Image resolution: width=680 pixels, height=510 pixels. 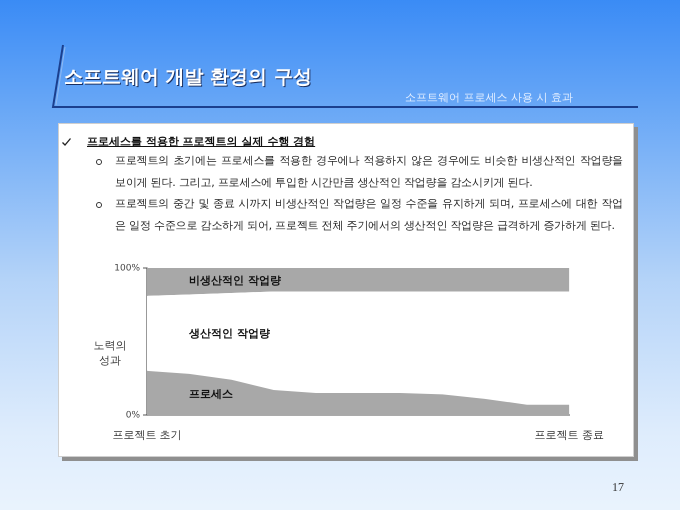 I want to click on text: 17, so click(x=618, y=487).